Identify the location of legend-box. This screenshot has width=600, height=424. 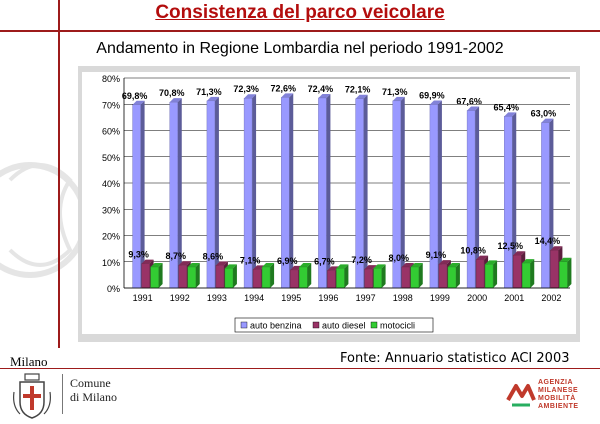
(334, 325).